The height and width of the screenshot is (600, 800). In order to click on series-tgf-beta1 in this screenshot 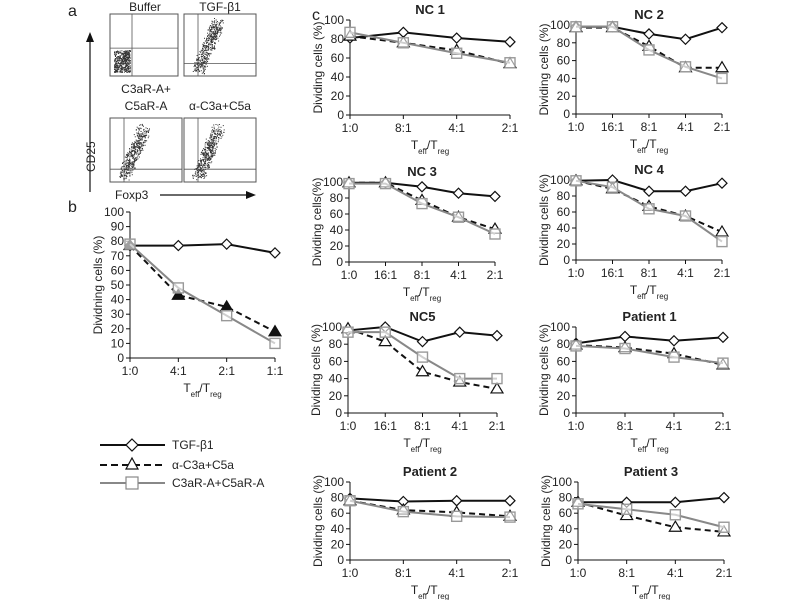, I will do `click(422, 334)`.